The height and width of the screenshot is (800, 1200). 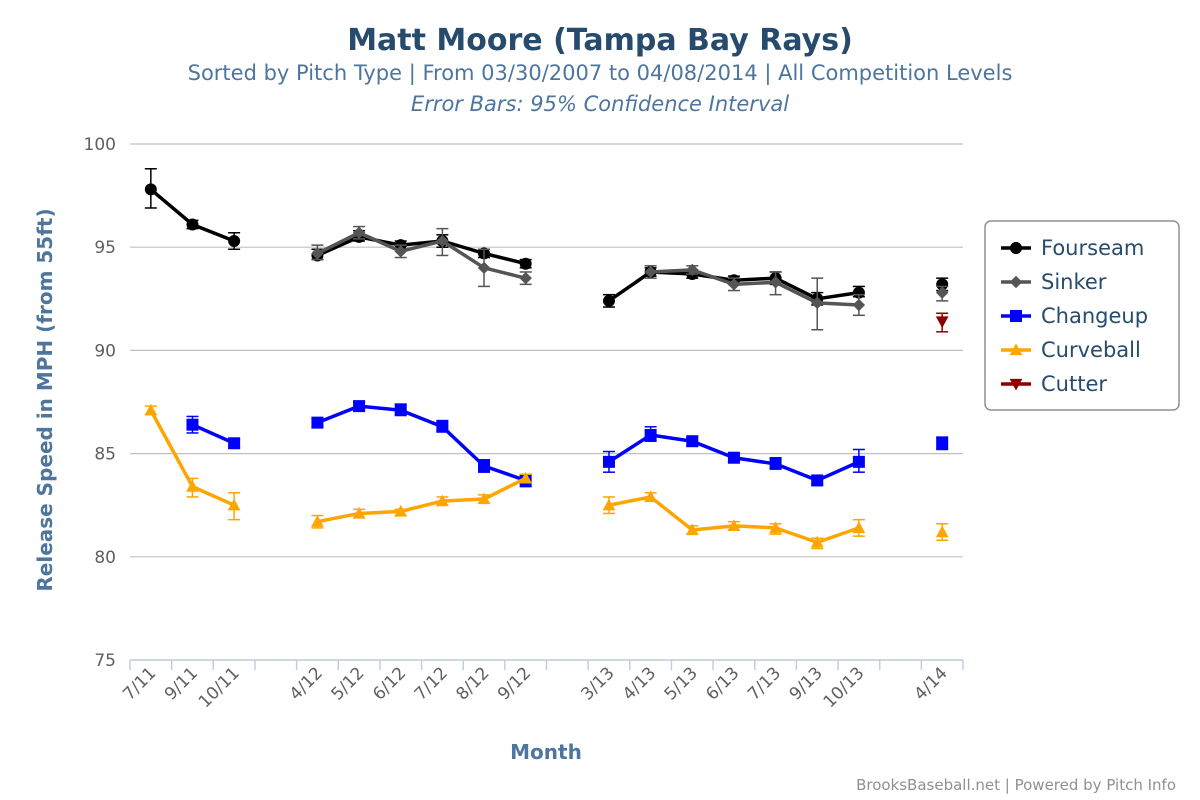 I want to click on legend-label: Curveball, so click(x=1091, y=350).